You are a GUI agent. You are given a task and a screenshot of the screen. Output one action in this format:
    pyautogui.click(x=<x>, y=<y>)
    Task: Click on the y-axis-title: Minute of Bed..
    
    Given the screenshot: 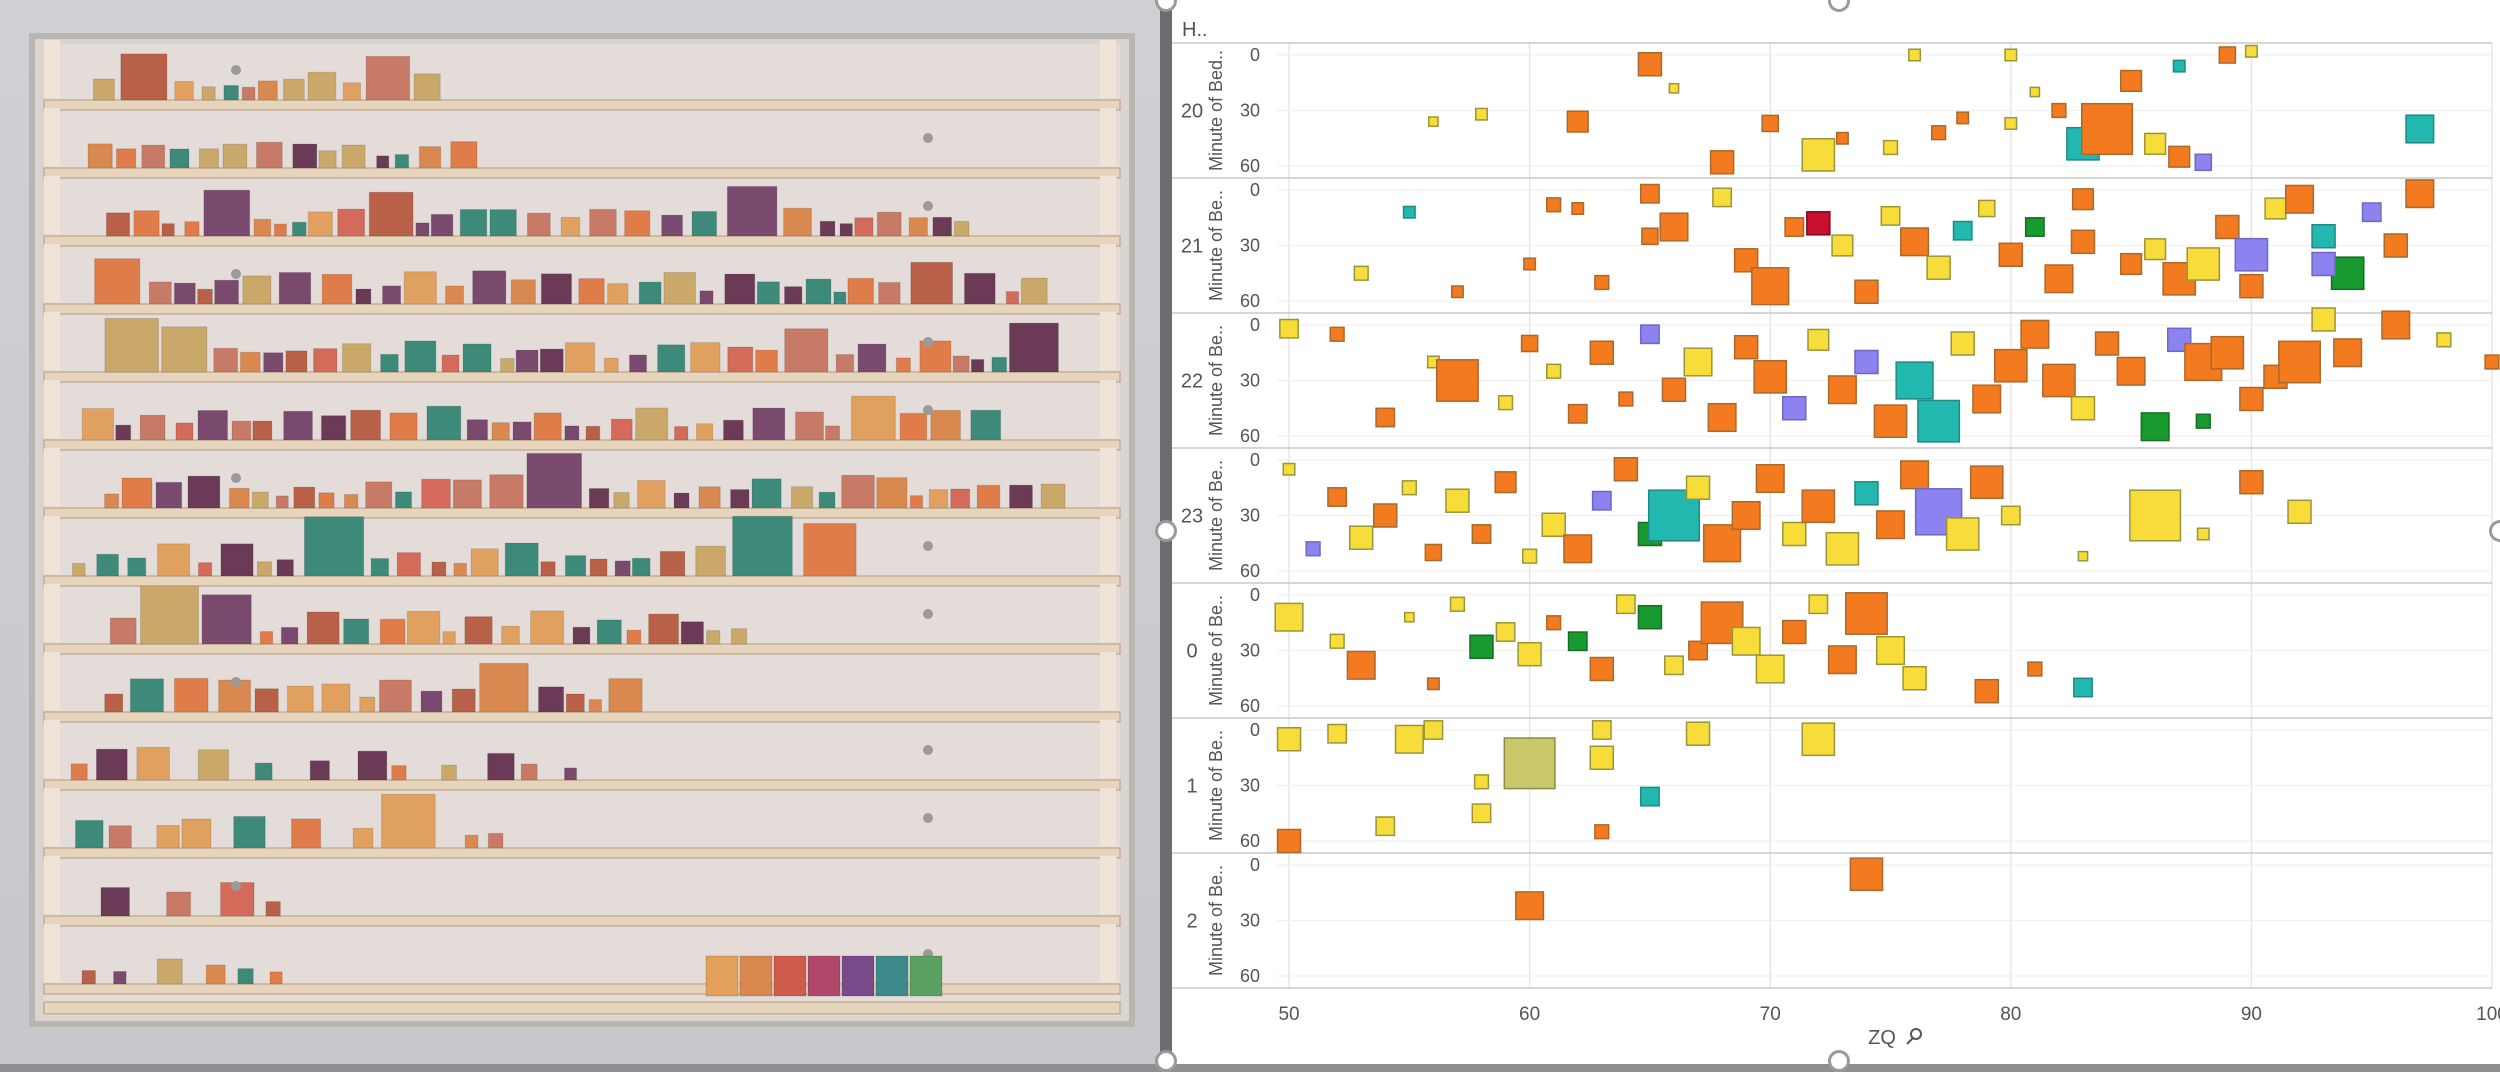 What is the action you would take?
    pyautogui.click(x=1216, y=110)
    